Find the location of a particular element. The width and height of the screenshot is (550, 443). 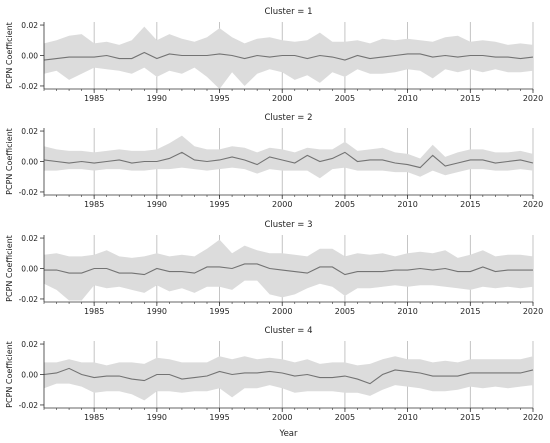

x-tick-label: 1985 is located at coordinates (94, 311).